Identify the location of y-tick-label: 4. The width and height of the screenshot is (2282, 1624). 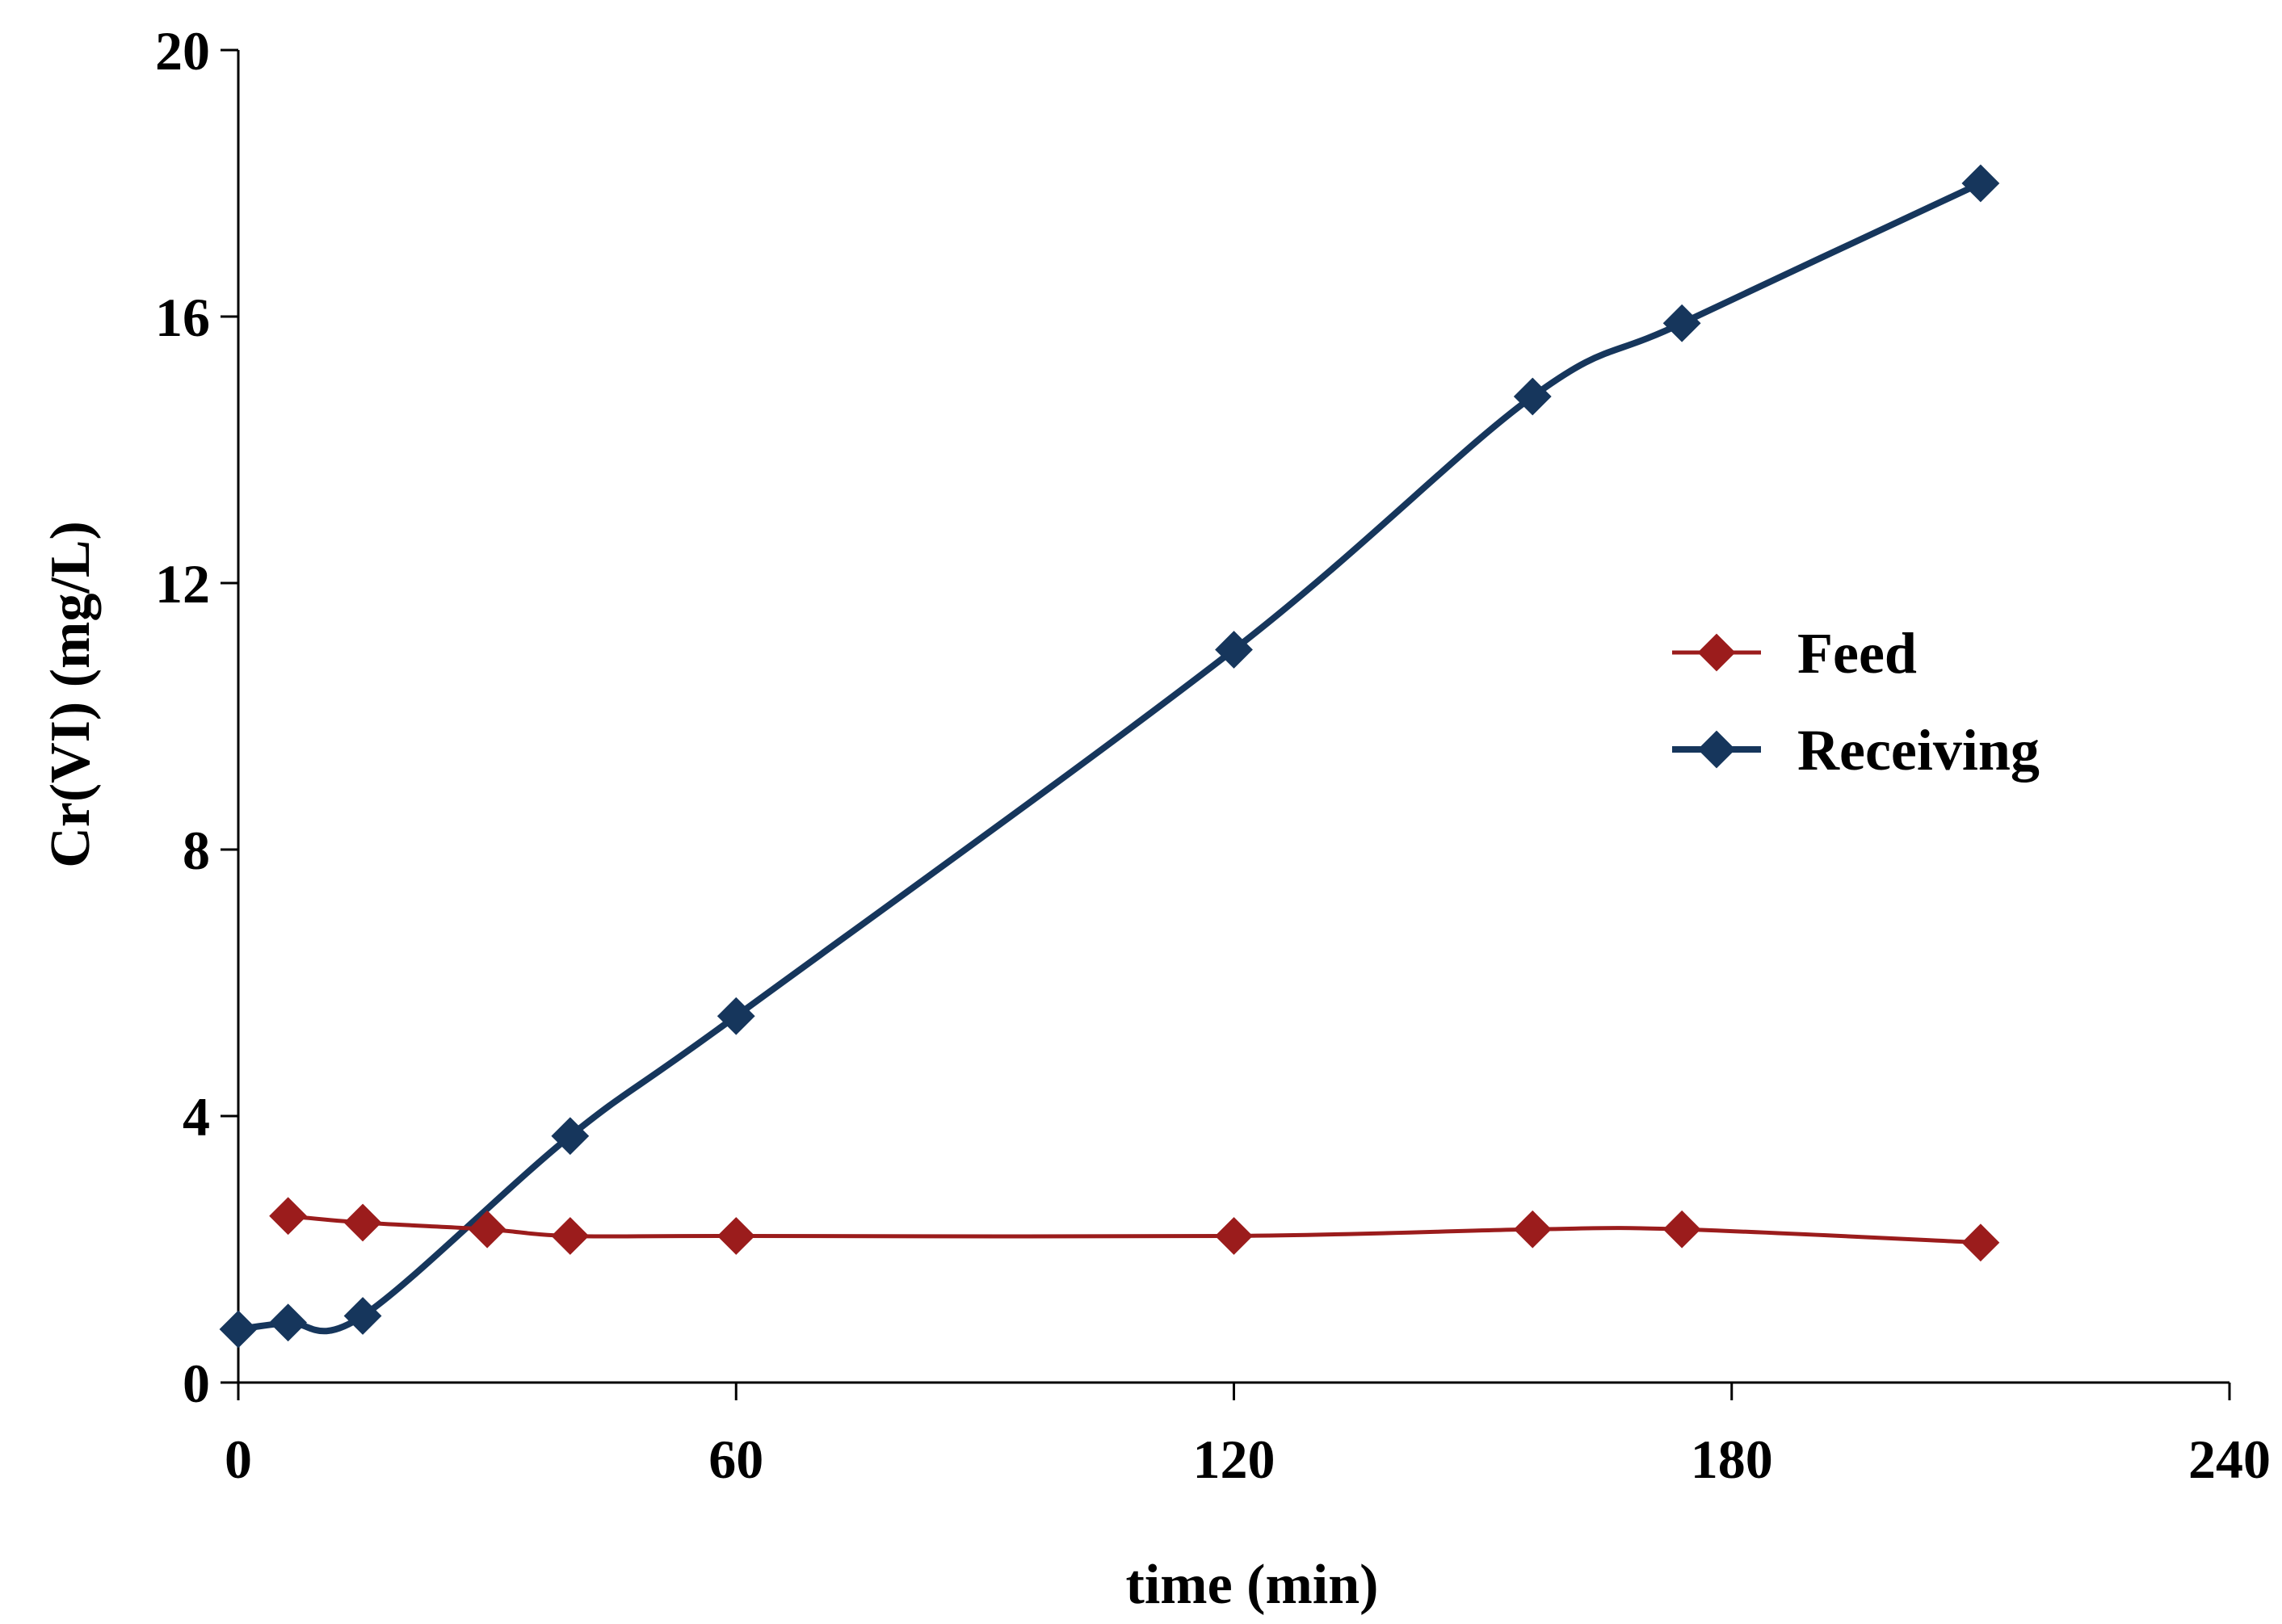
(196, 1117).